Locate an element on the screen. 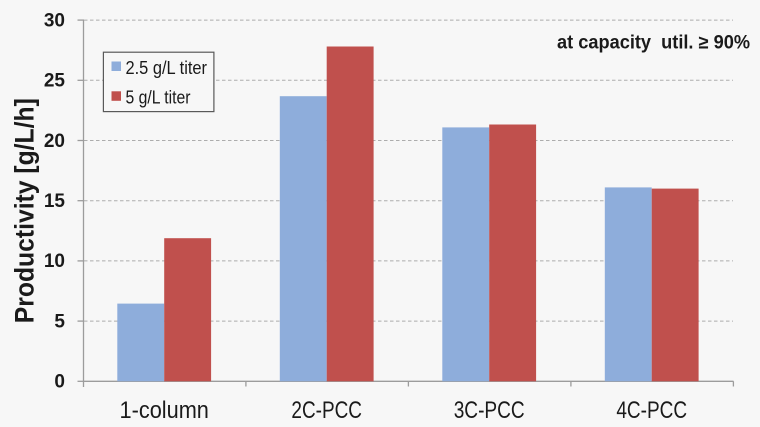 Image resolution: width=760 pixels, height=427 pixels. svg-text: 0 is located at coordinates (59, 382).